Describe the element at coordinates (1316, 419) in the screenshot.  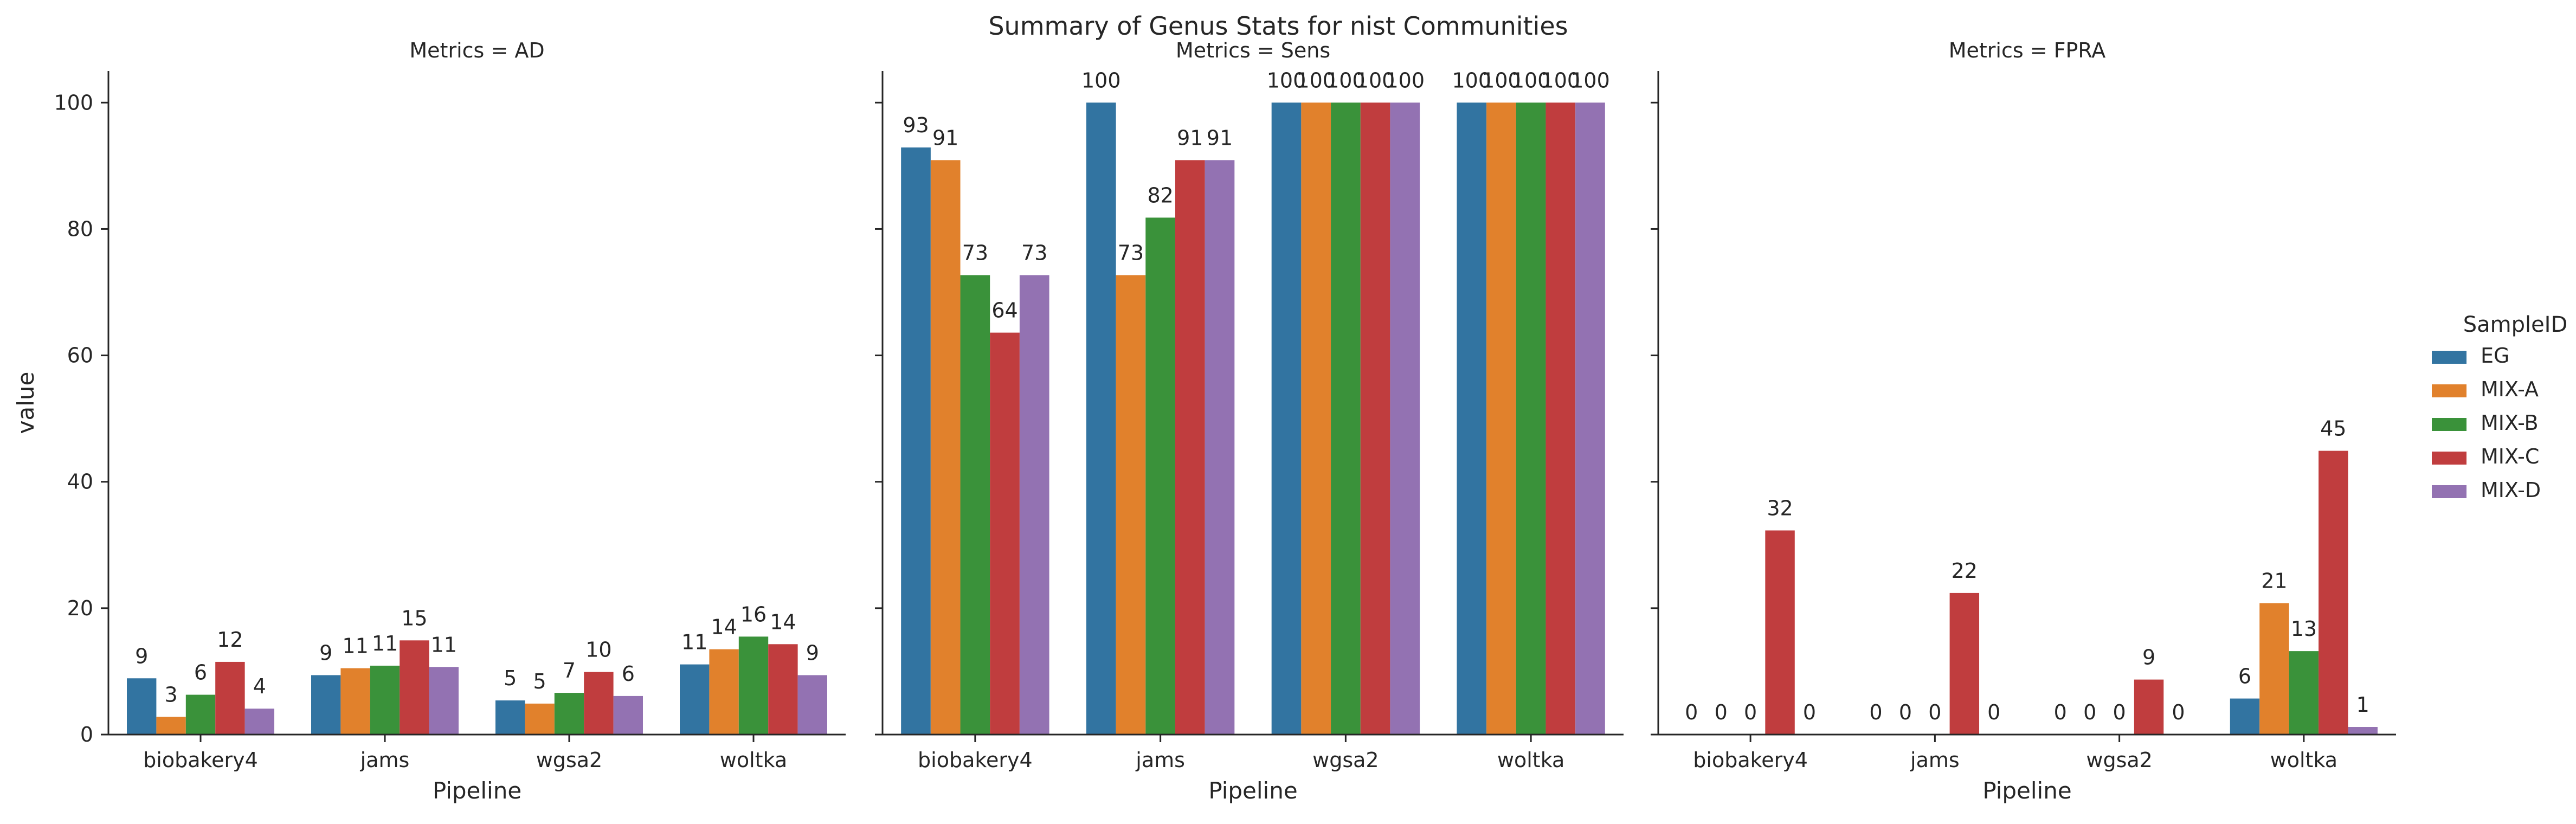
I see `bar-mix-a-wgsa2` at that location.